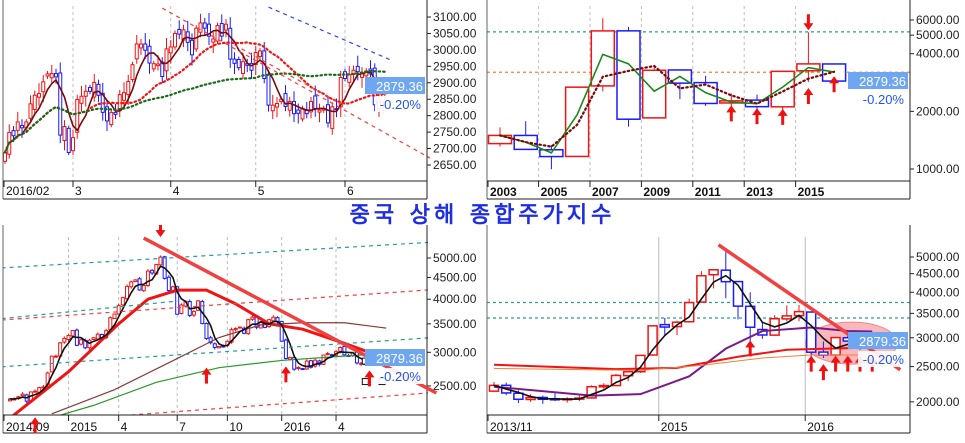 The height and width of the screenshot is (443, 965). What do you see at coordinates (708, 192) in the screenshot?
I see `x-tick-label: 2011` at bounding box center [708, 192].